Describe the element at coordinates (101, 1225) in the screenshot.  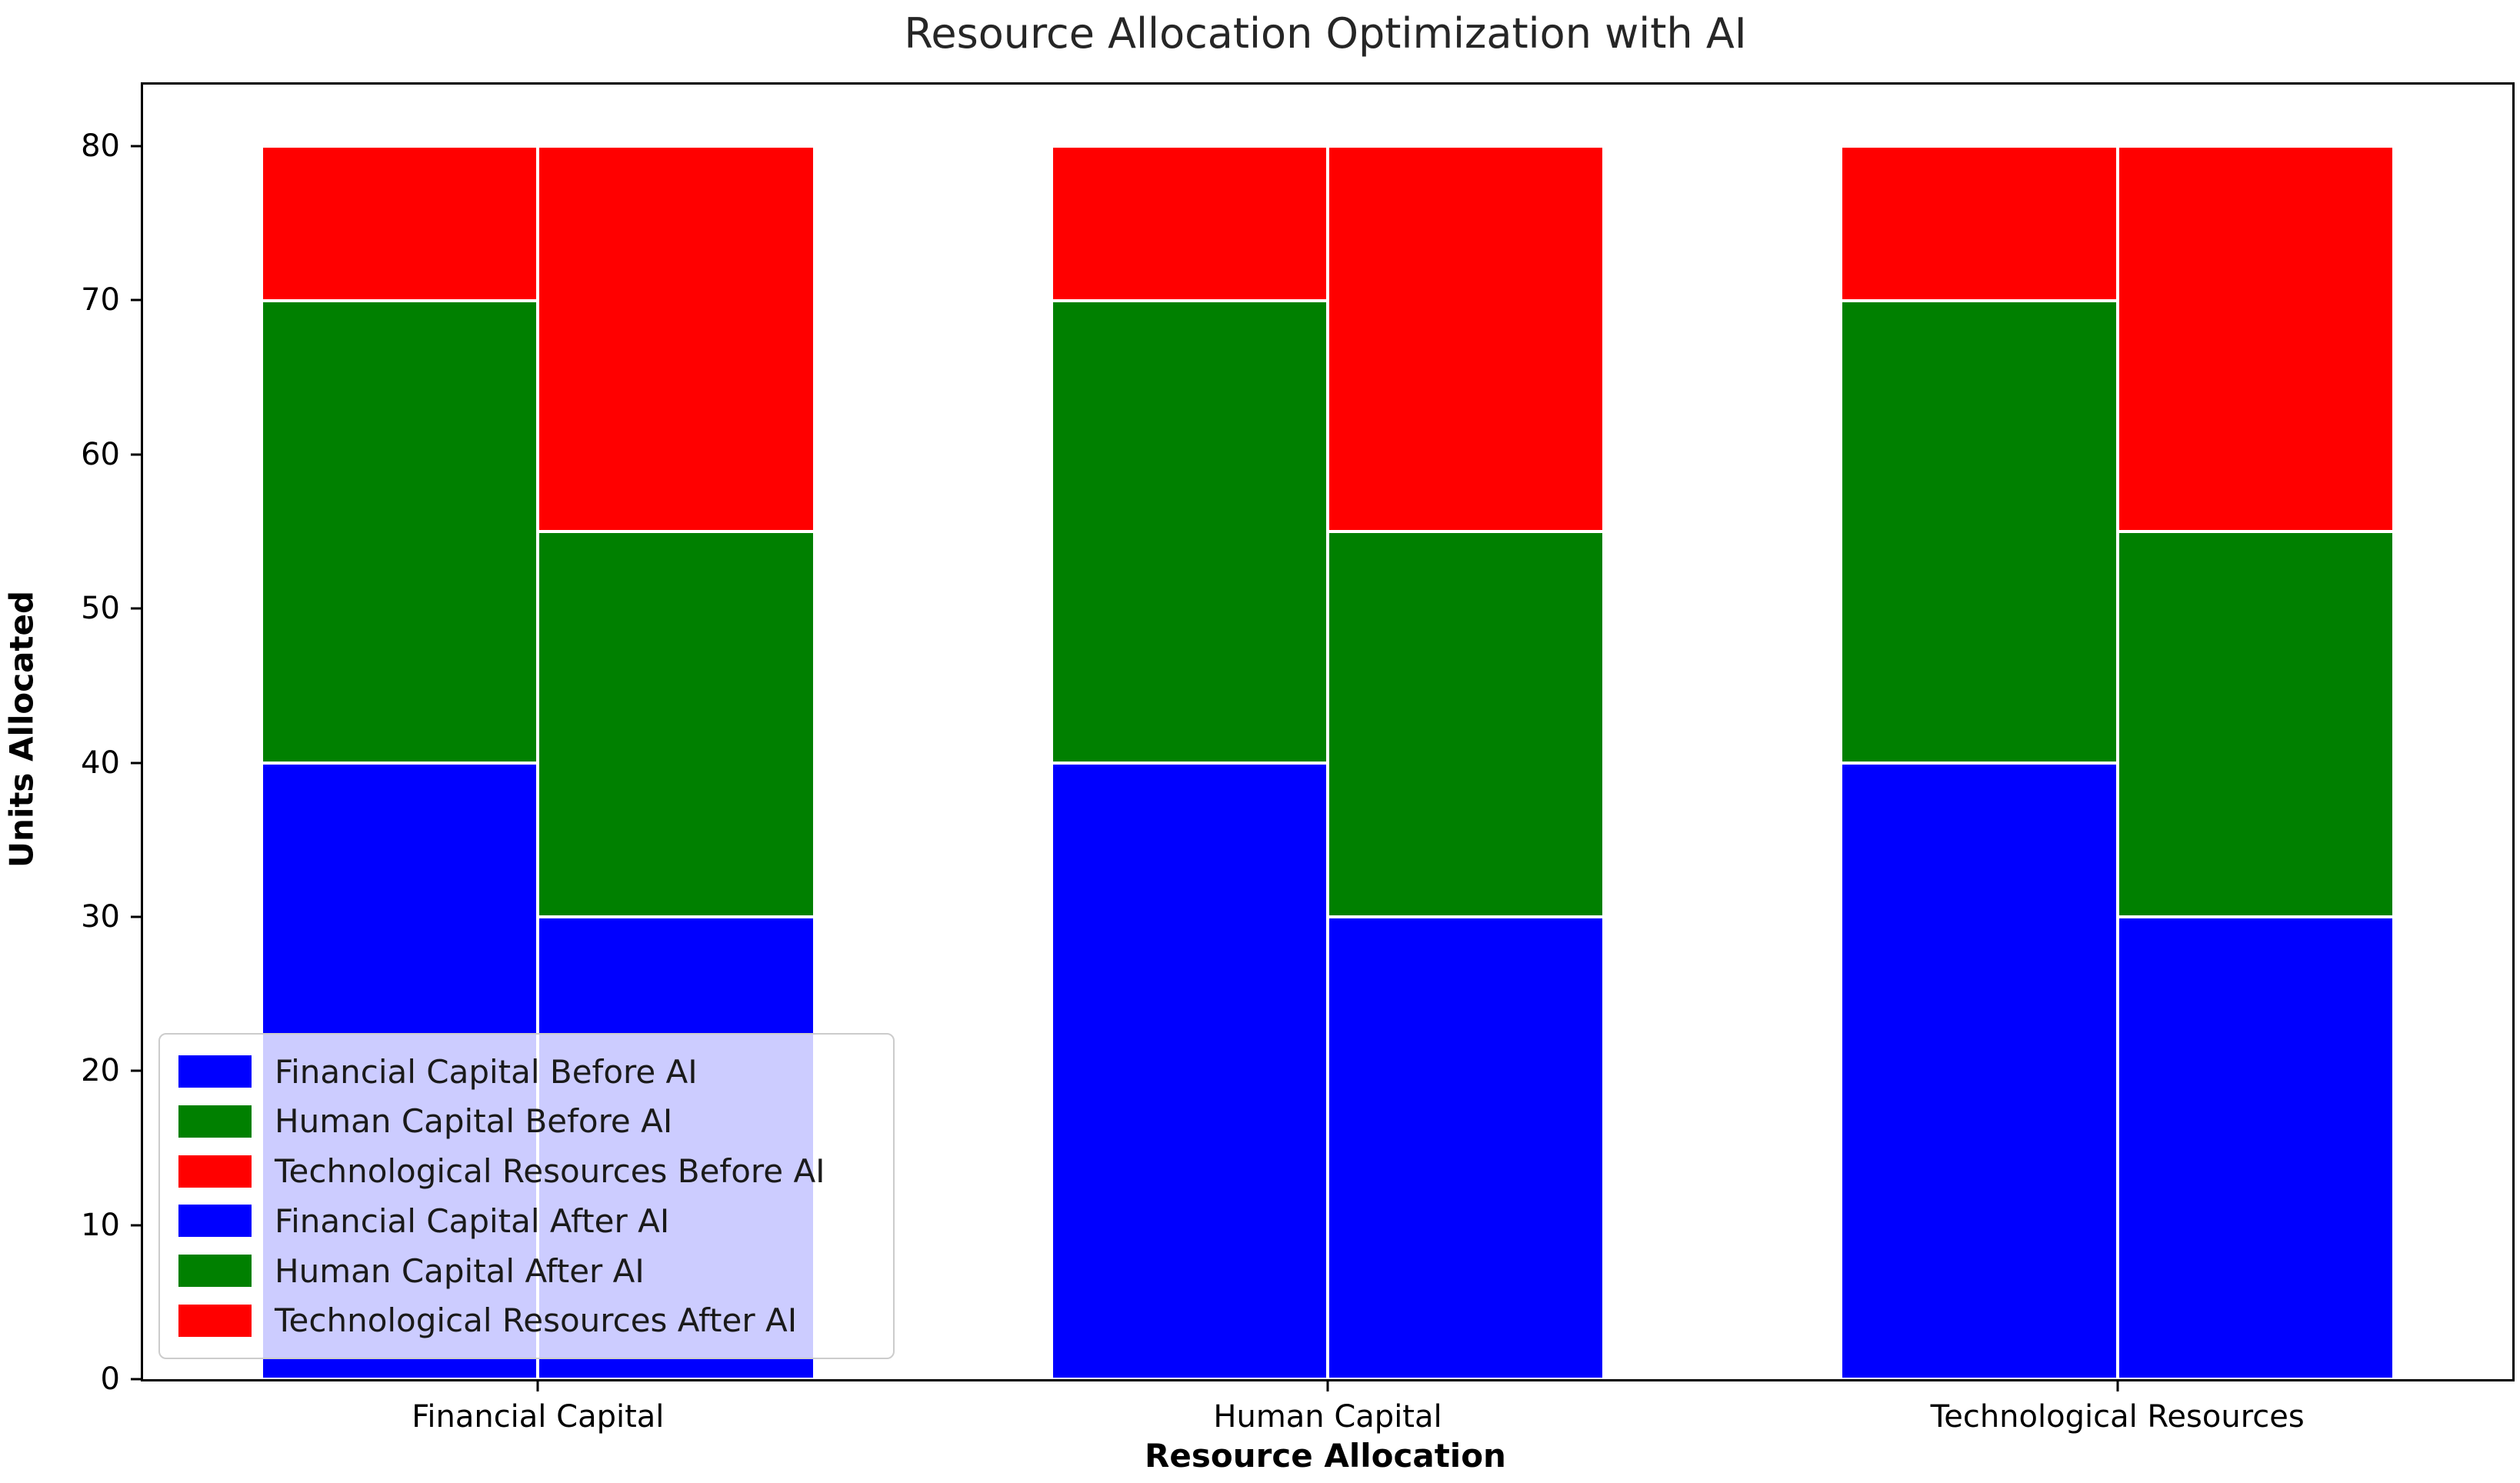
I see `y-tick-label: 10` at that location.